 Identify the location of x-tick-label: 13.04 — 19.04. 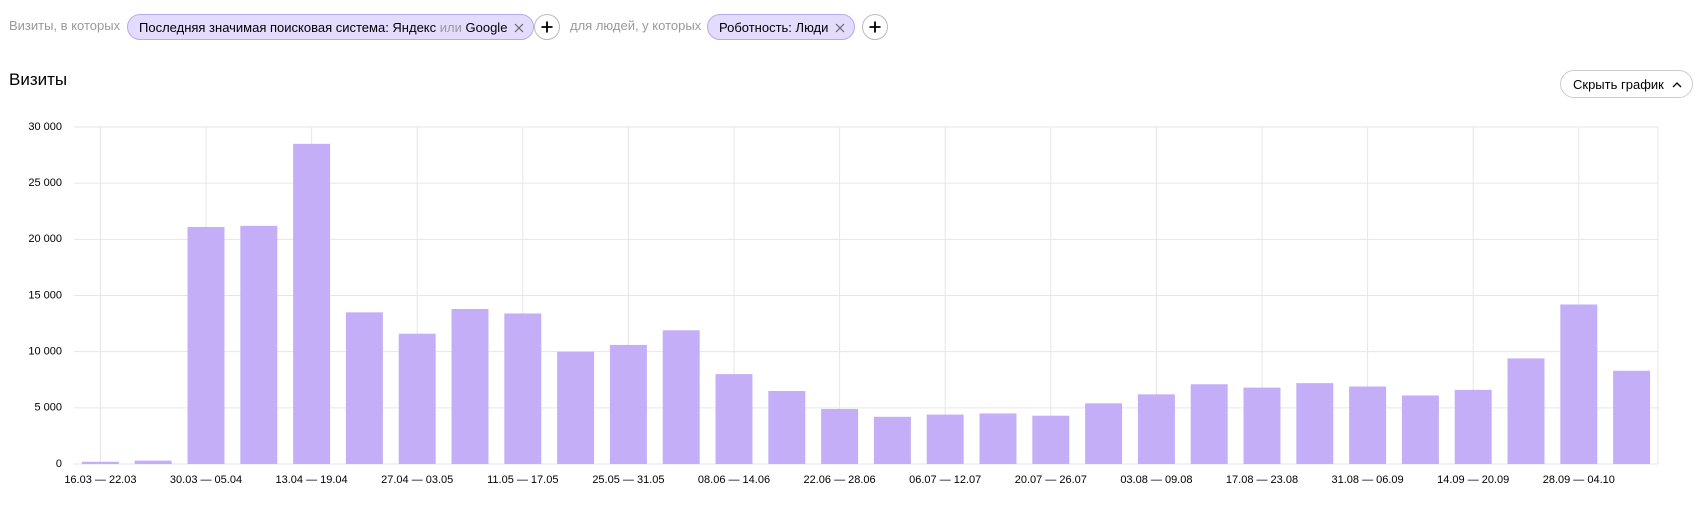
(312, 480).